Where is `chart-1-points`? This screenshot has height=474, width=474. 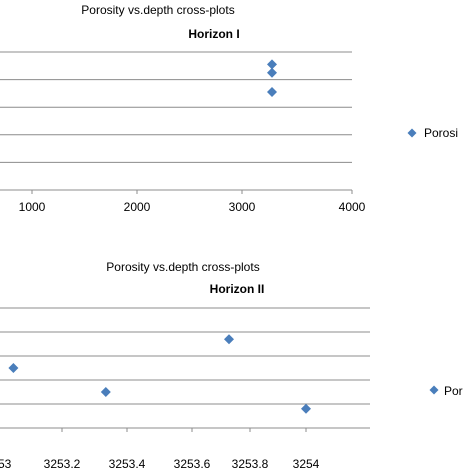
chart-1-points is located at coordinates (272, 78).